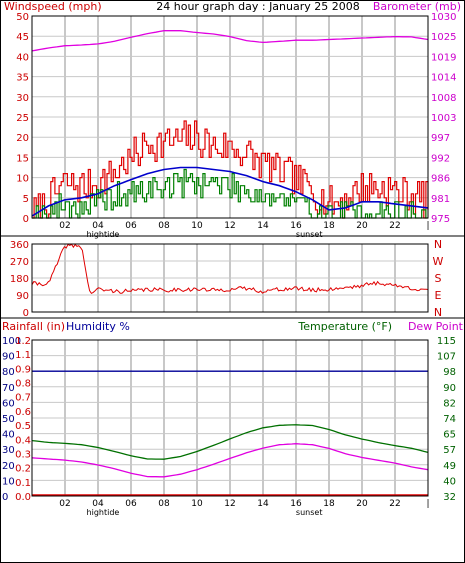 Image resolution: width=465 pixels, height=563 pixels. What do you see at coordinates (449, 481) in the screenshot?
I see `temperature-tick-label: 40` at bounding box center [449, 481].